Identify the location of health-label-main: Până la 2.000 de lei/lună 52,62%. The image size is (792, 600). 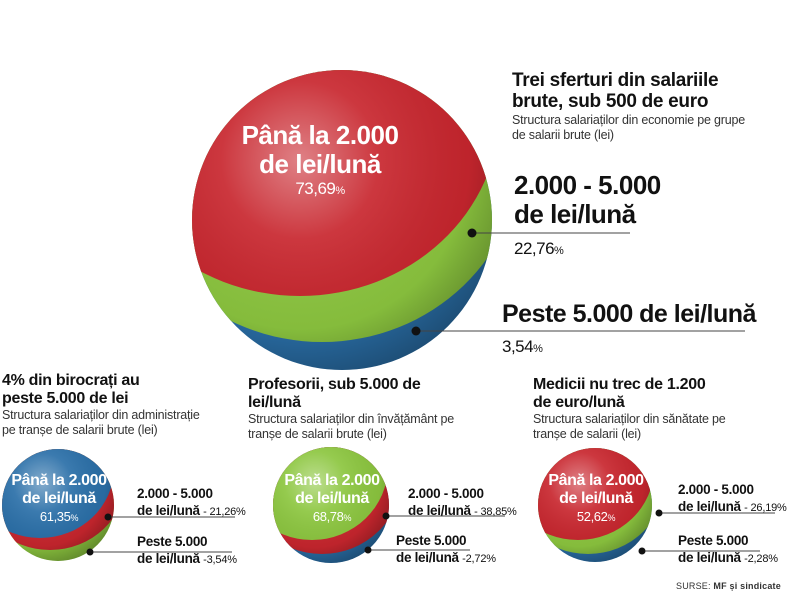
(596, 499).